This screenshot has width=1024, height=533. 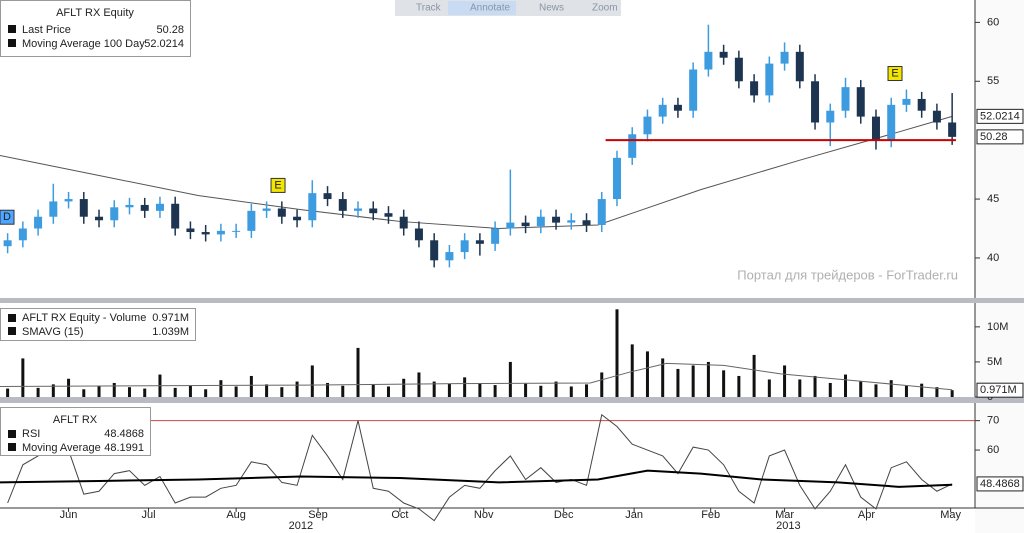 I want to click on last-value-label: 48.4868, so click(x=1000, y=484).